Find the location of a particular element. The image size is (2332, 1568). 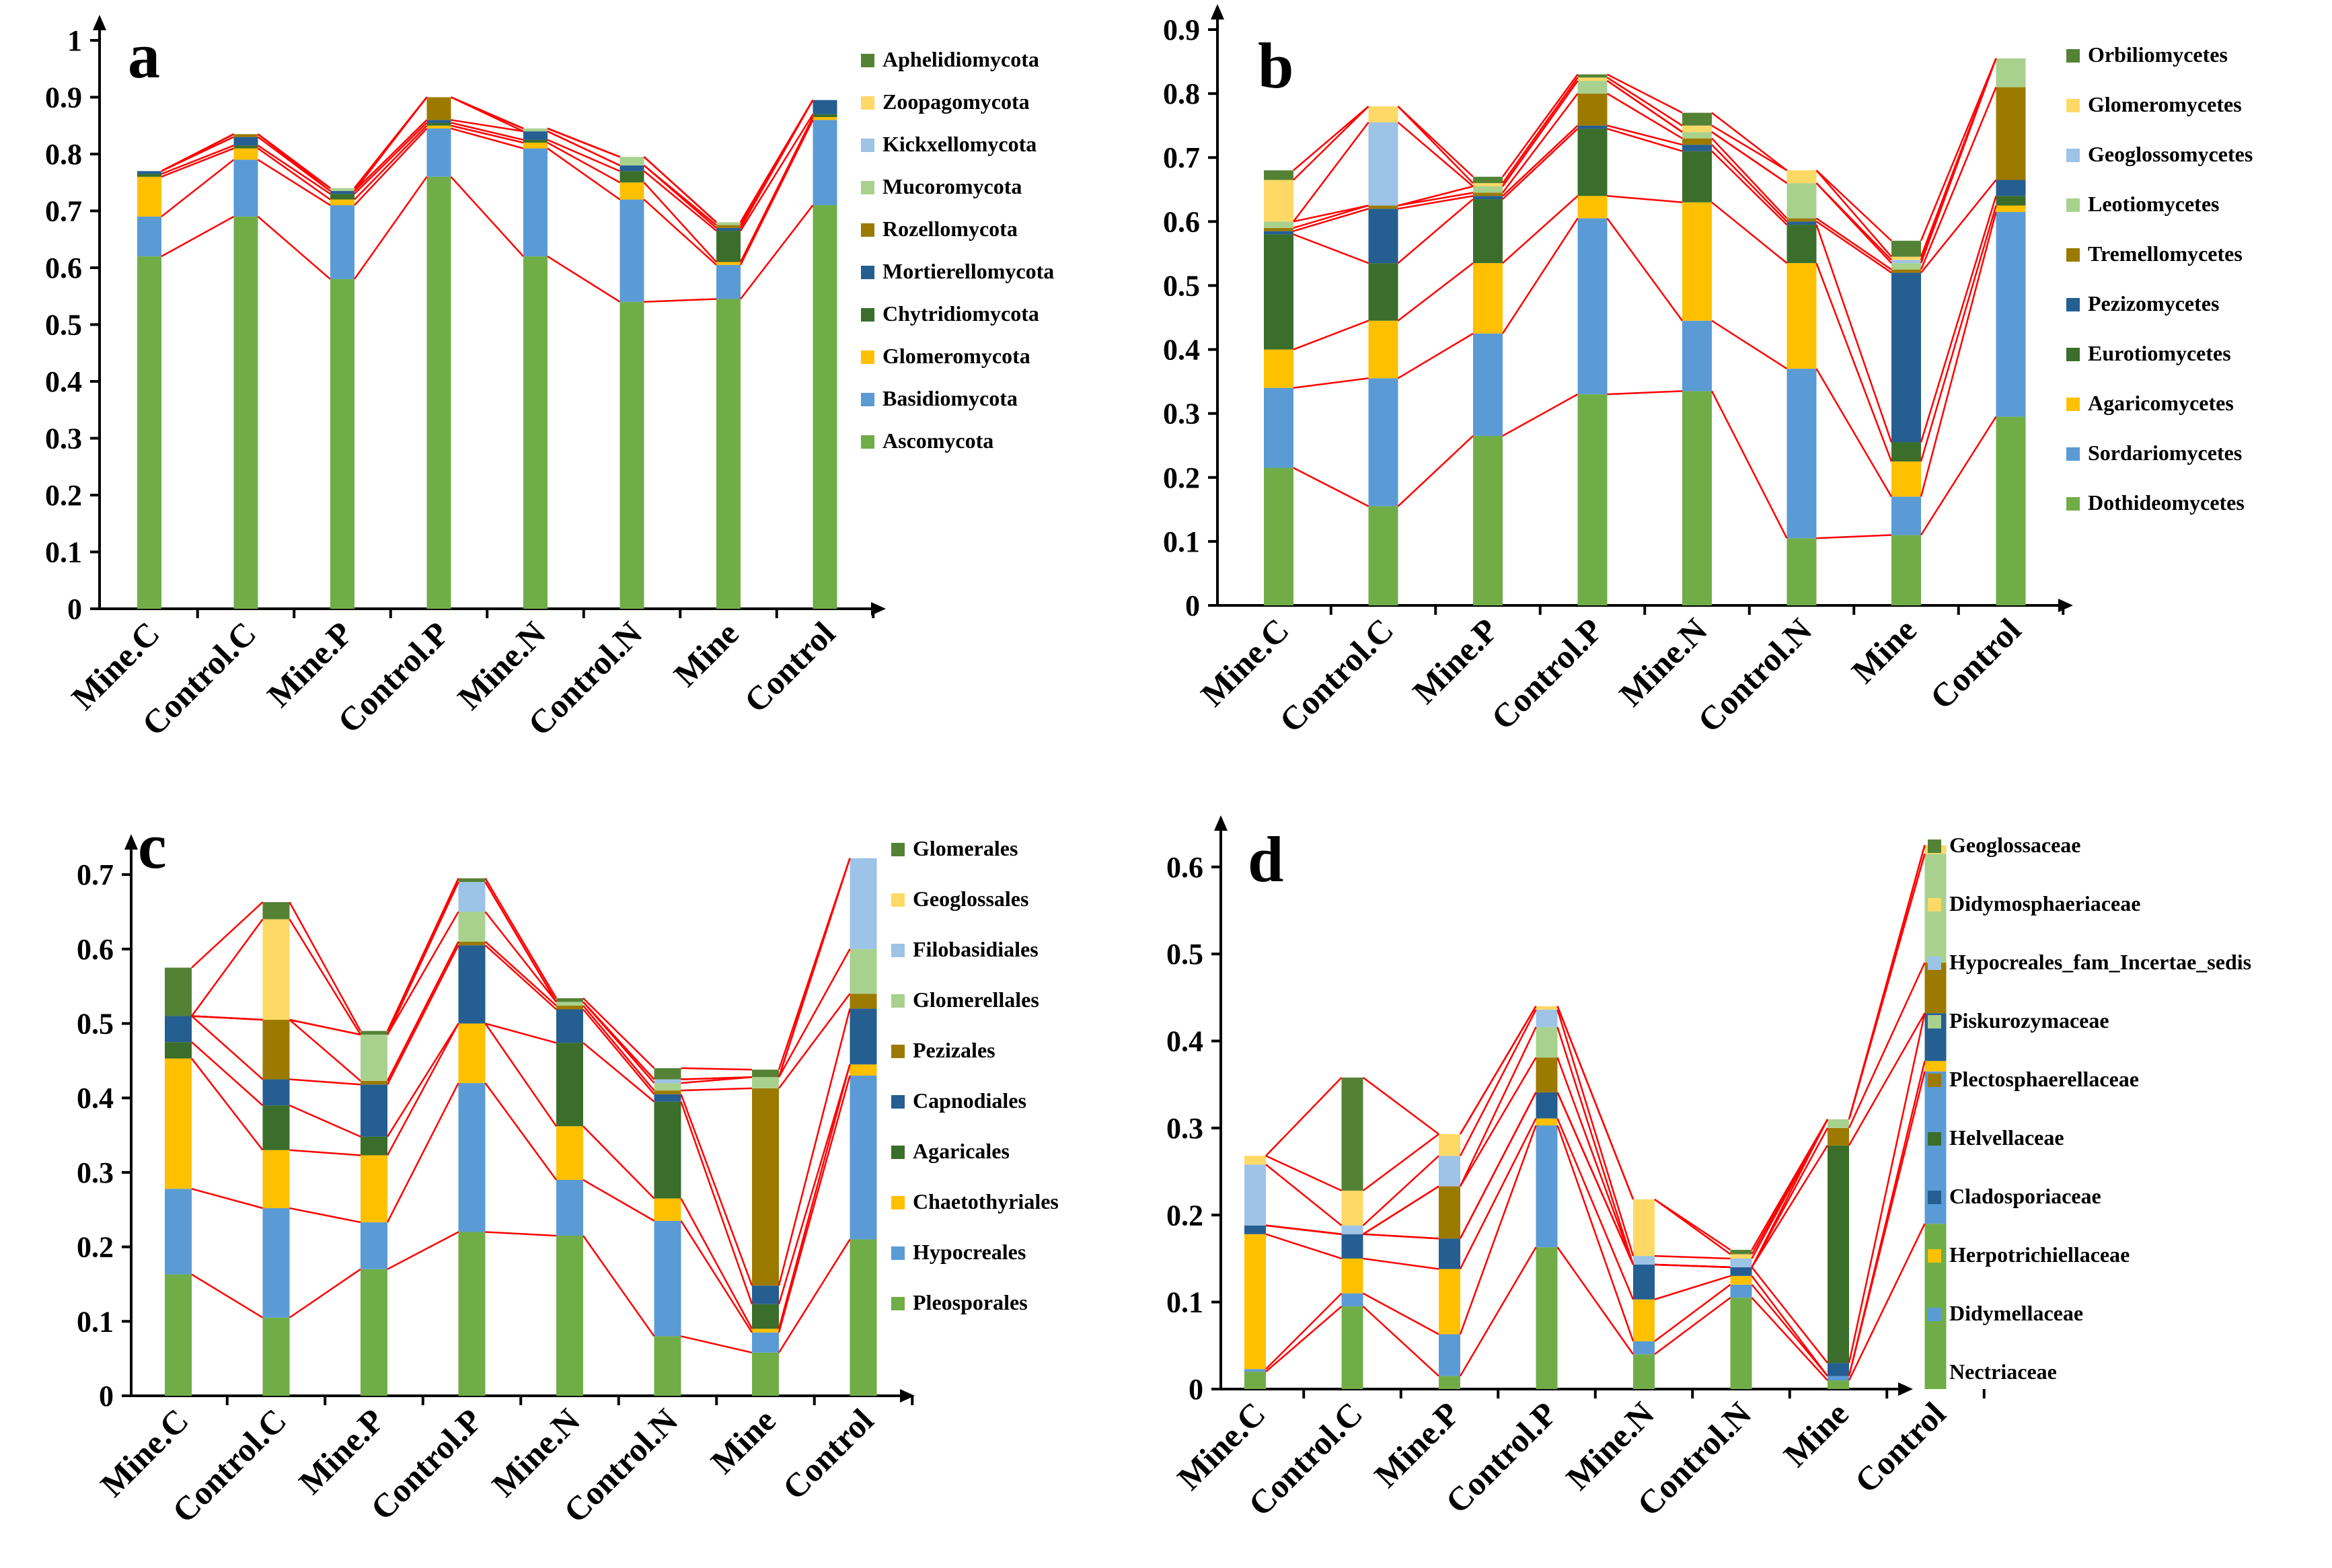

bar-segment-pleosporales is located at coordinates (765, 1374).